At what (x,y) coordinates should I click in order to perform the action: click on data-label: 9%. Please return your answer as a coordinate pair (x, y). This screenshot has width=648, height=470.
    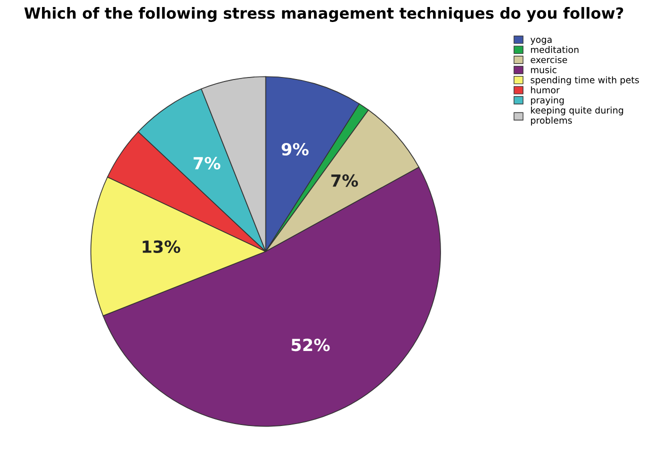
    Looking at the image, I should click on (295, 149).